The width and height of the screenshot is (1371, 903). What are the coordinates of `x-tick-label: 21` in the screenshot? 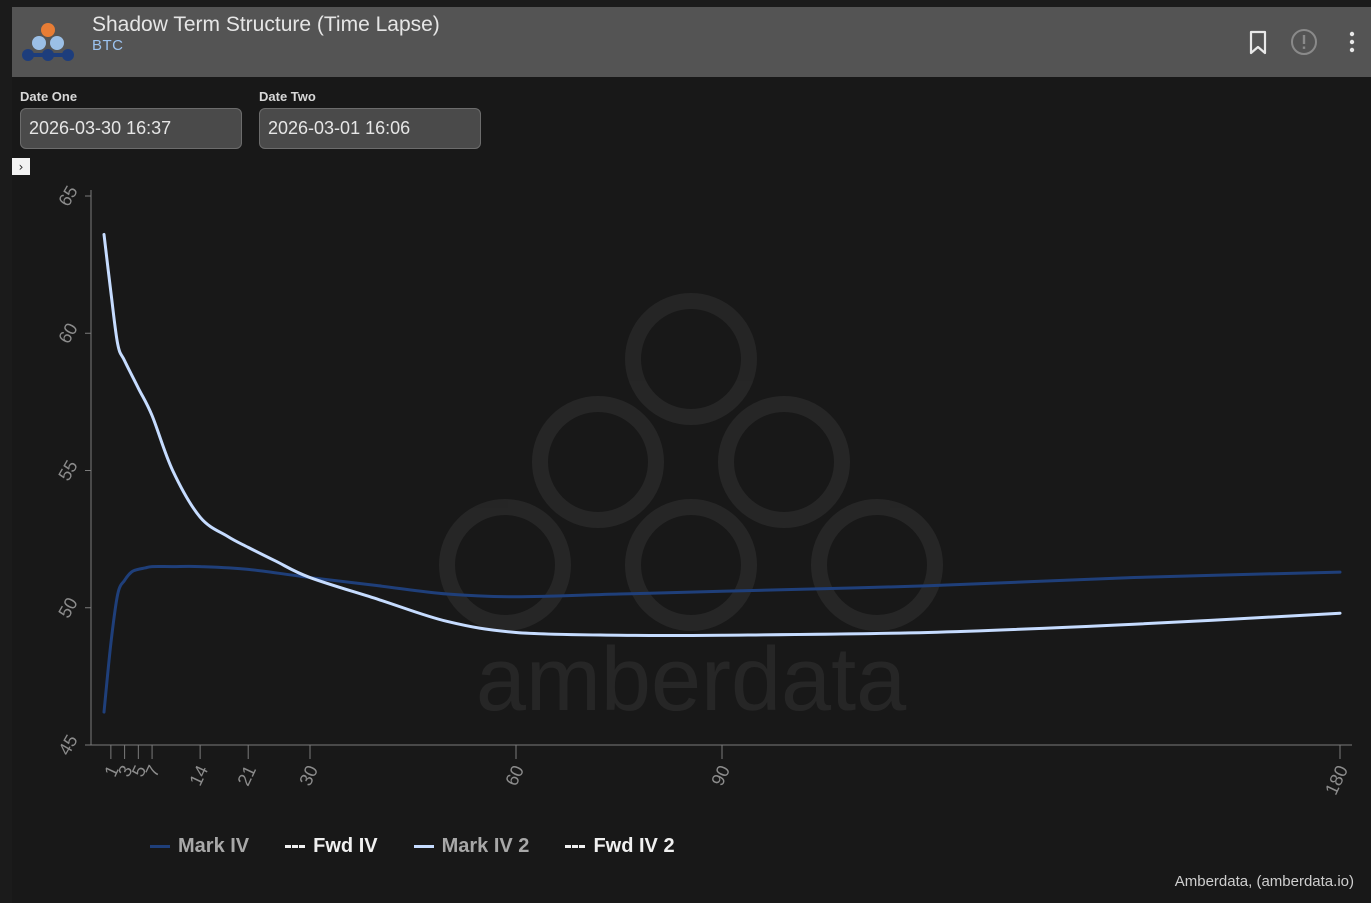 It's located at (247, 775).